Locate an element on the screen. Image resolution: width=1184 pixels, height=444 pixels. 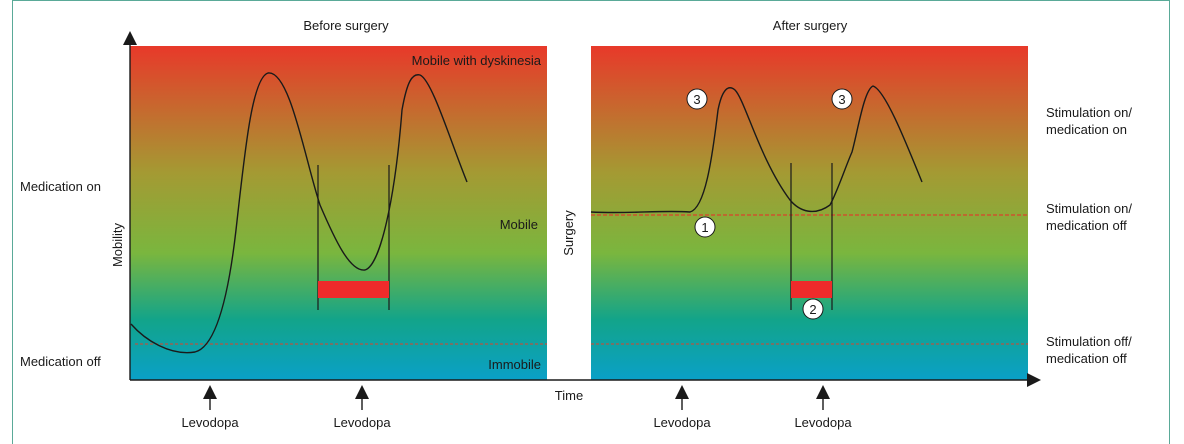
svg-text: 2 is located at coordinates (812, 309).